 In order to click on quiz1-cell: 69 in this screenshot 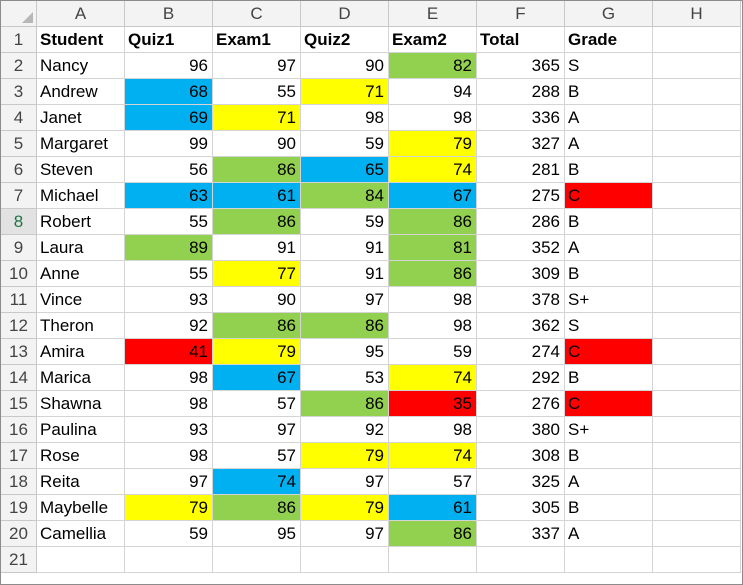, I will do `click(168, 117)`.